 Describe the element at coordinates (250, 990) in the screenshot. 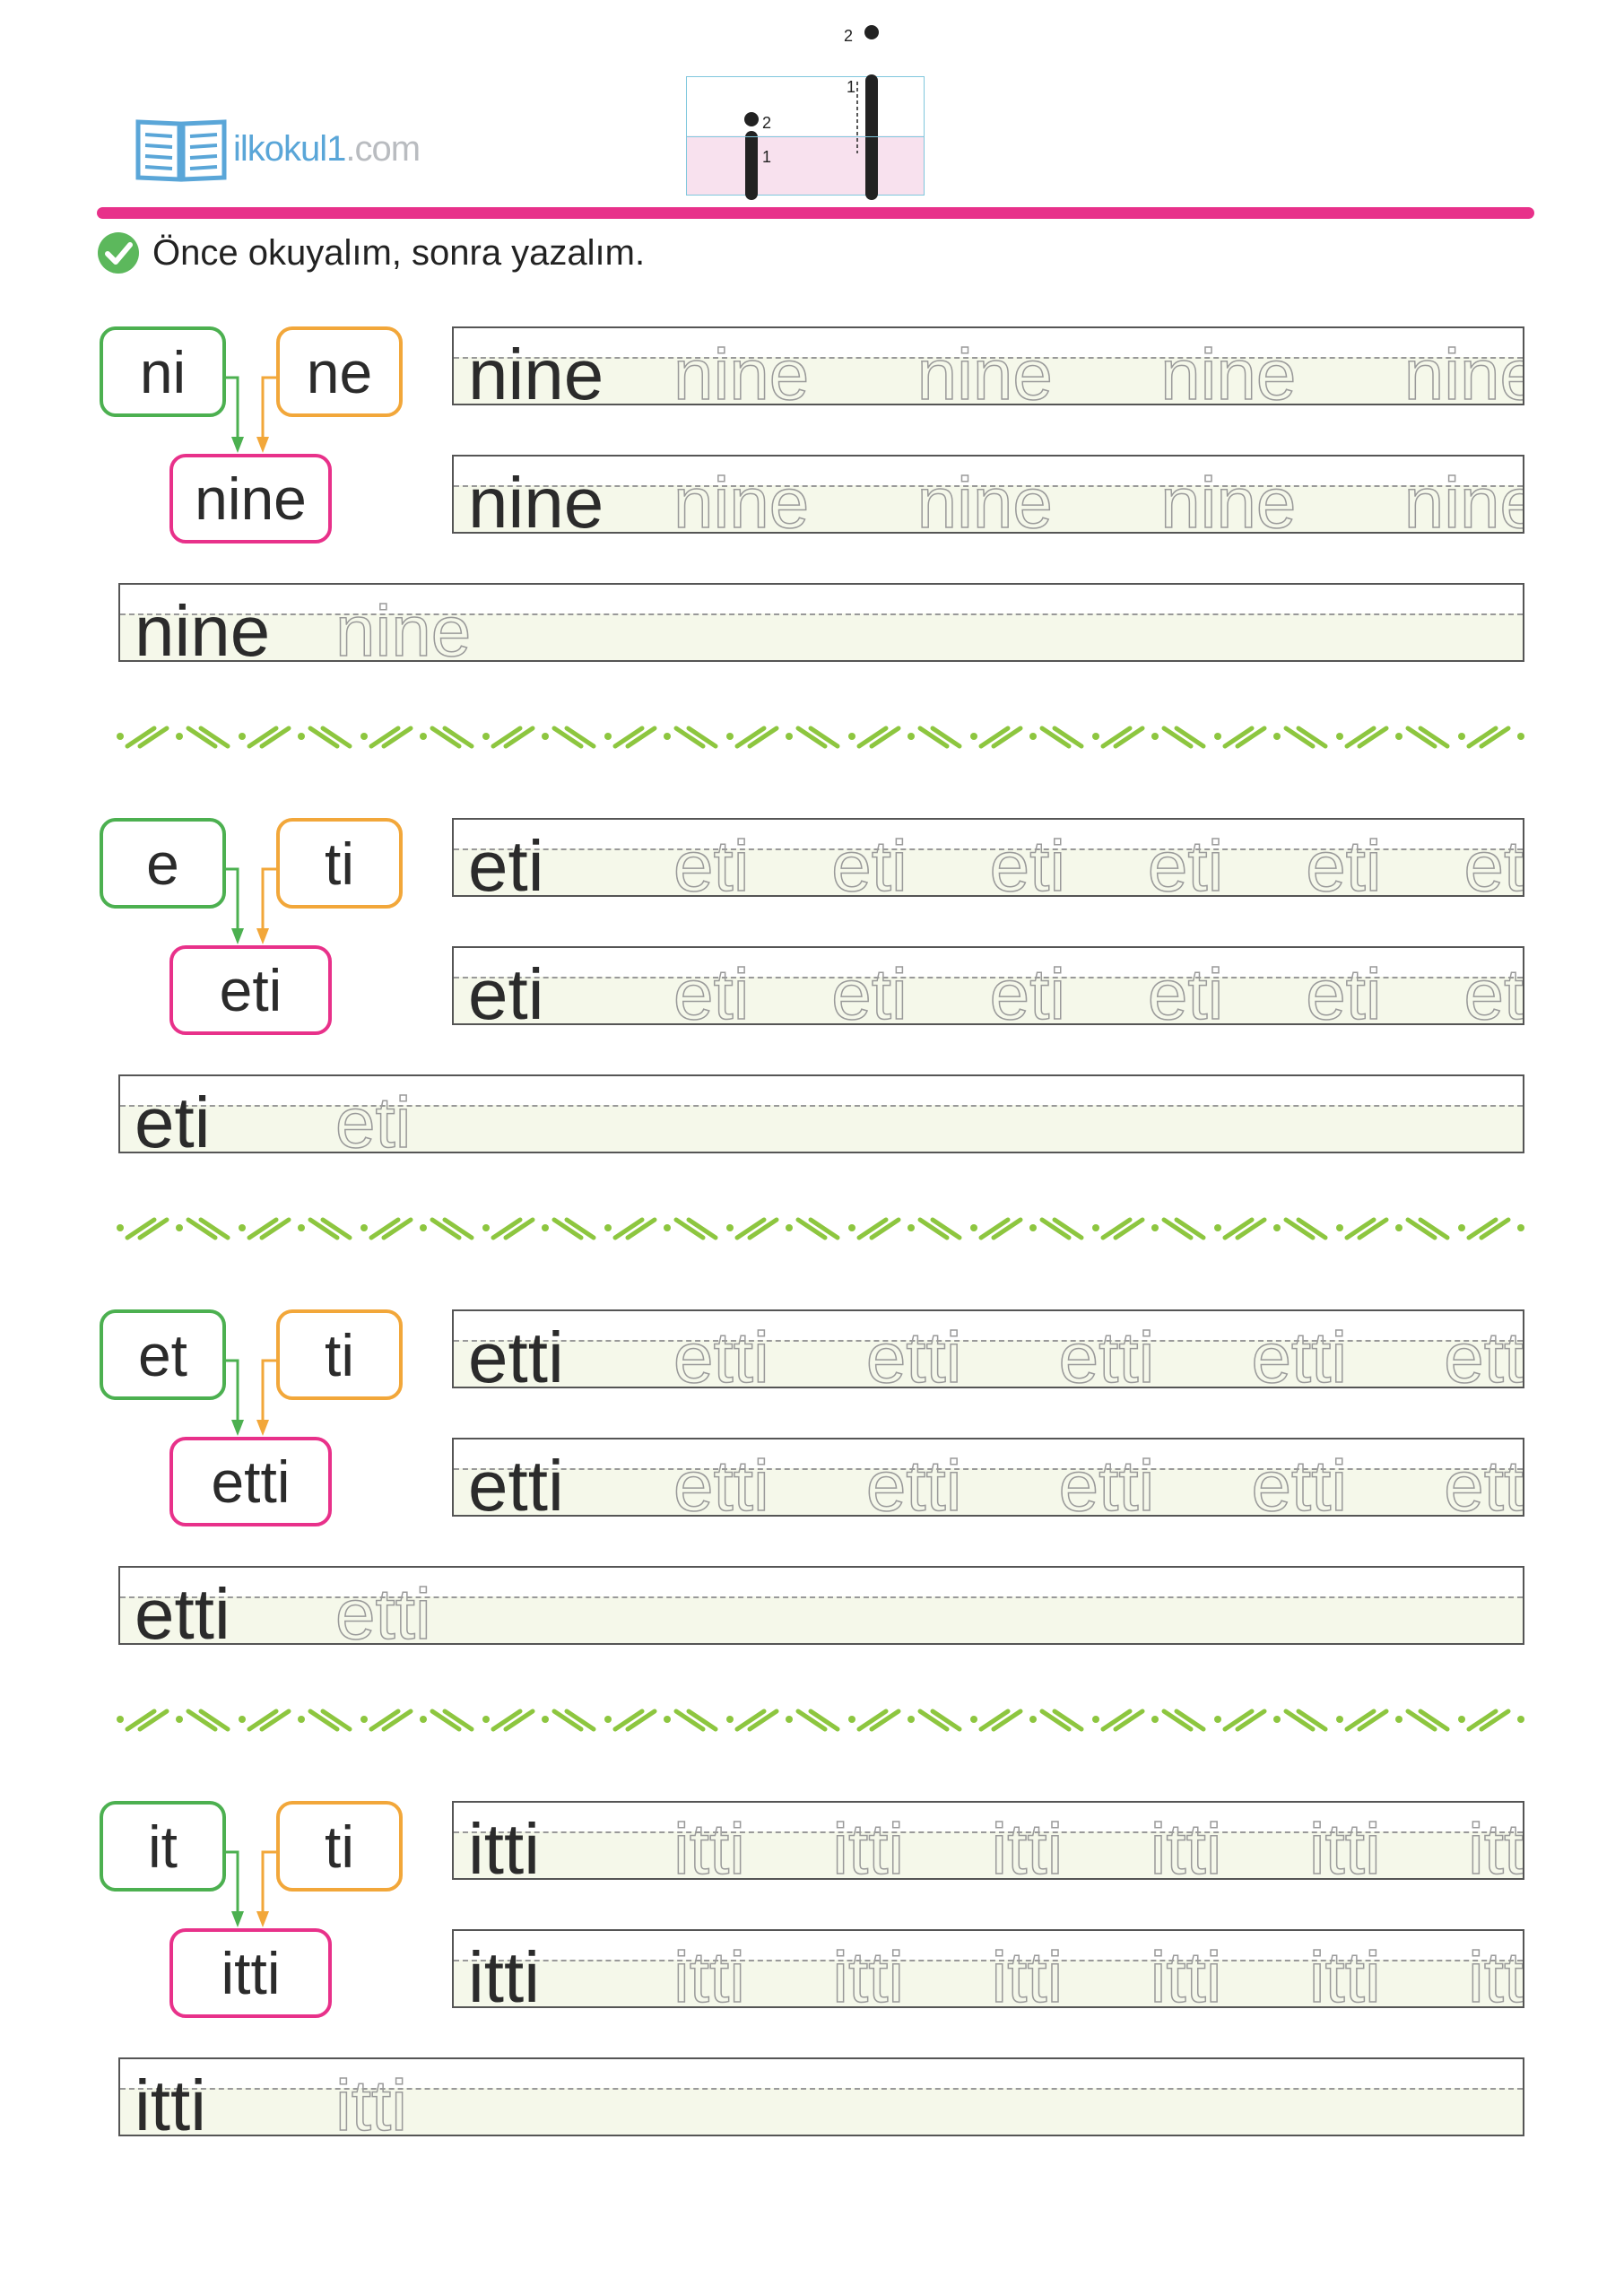

I see `word-box: eti` at that location.